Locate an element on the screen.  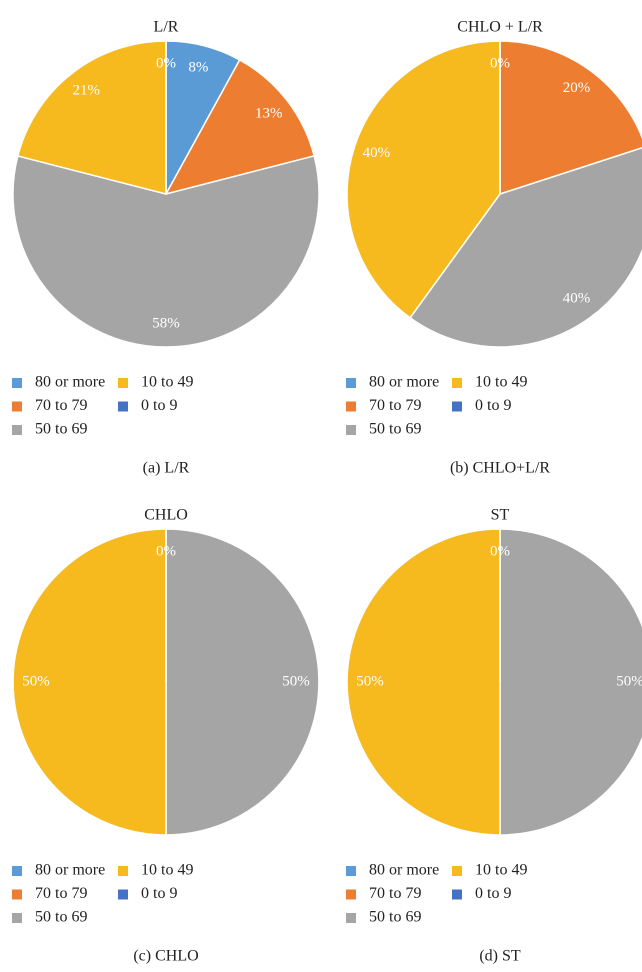
caption: (b) CHLO+L/R is located at coordinates (500, 468).